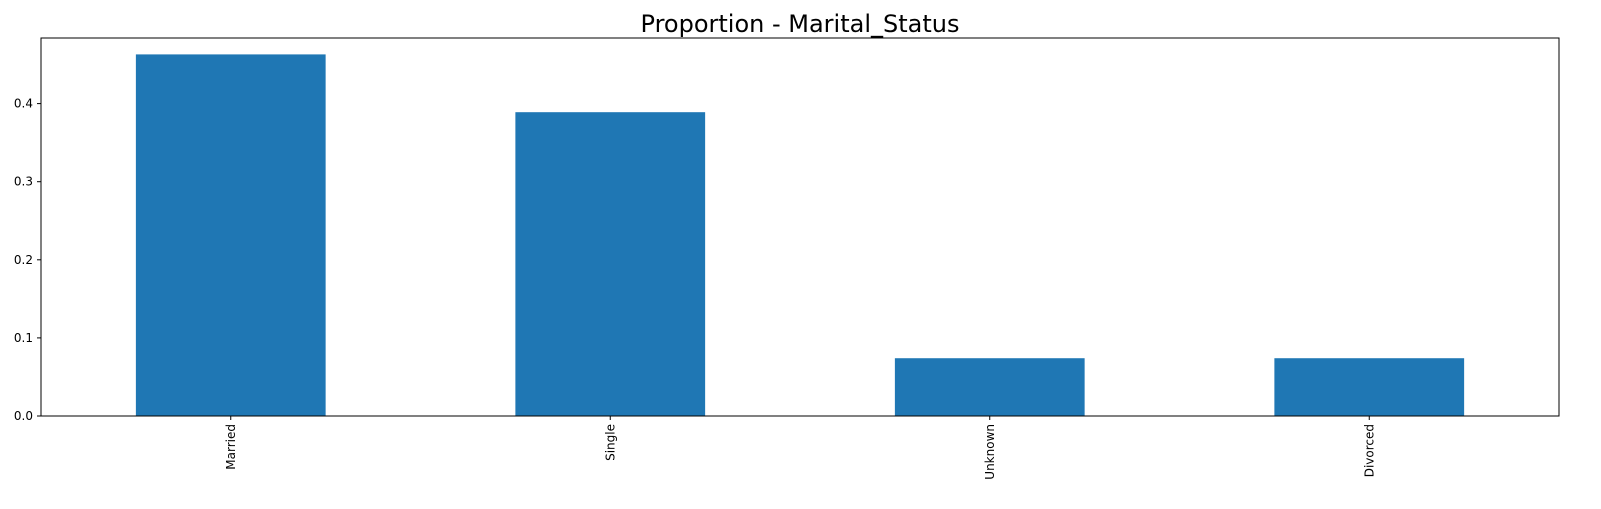  I want to click on y-tick-label: 0.3, so click(23, 182).